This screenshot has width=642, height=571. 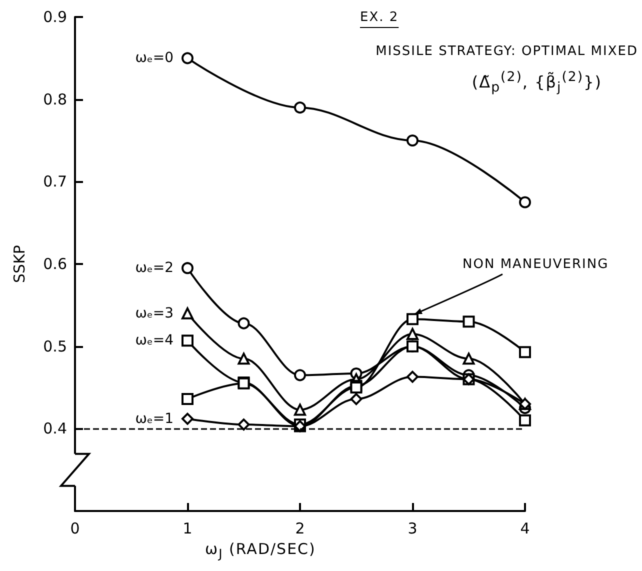 What do you see at coordinates (300, 529) in the screenshot?
I see `x-tick-label: 2` at bounding box center [300, 529].